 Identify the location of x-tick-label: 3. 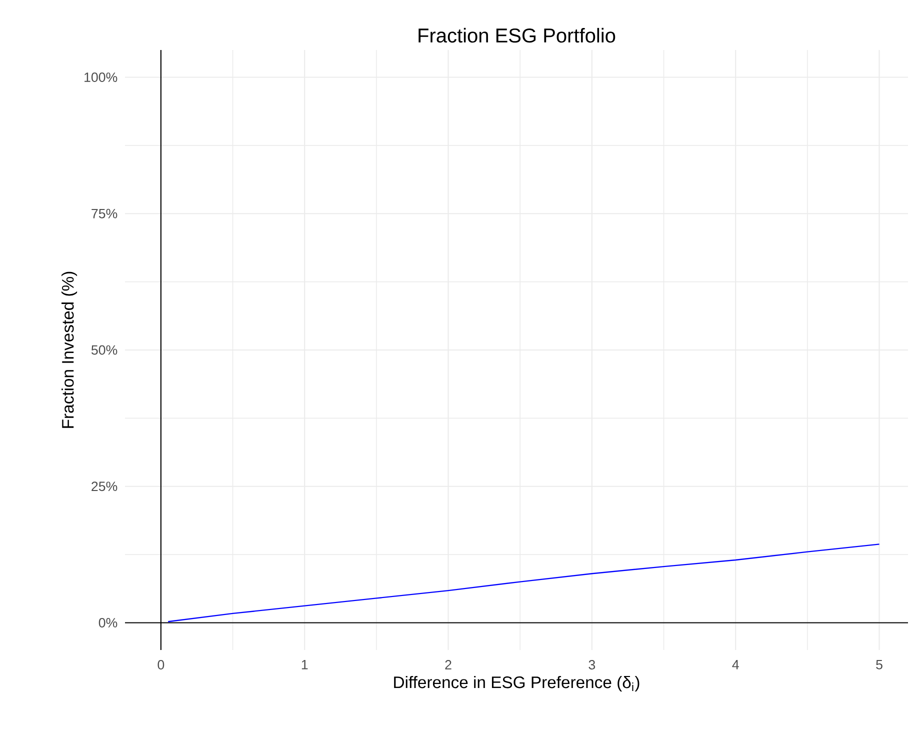
(592, 665).